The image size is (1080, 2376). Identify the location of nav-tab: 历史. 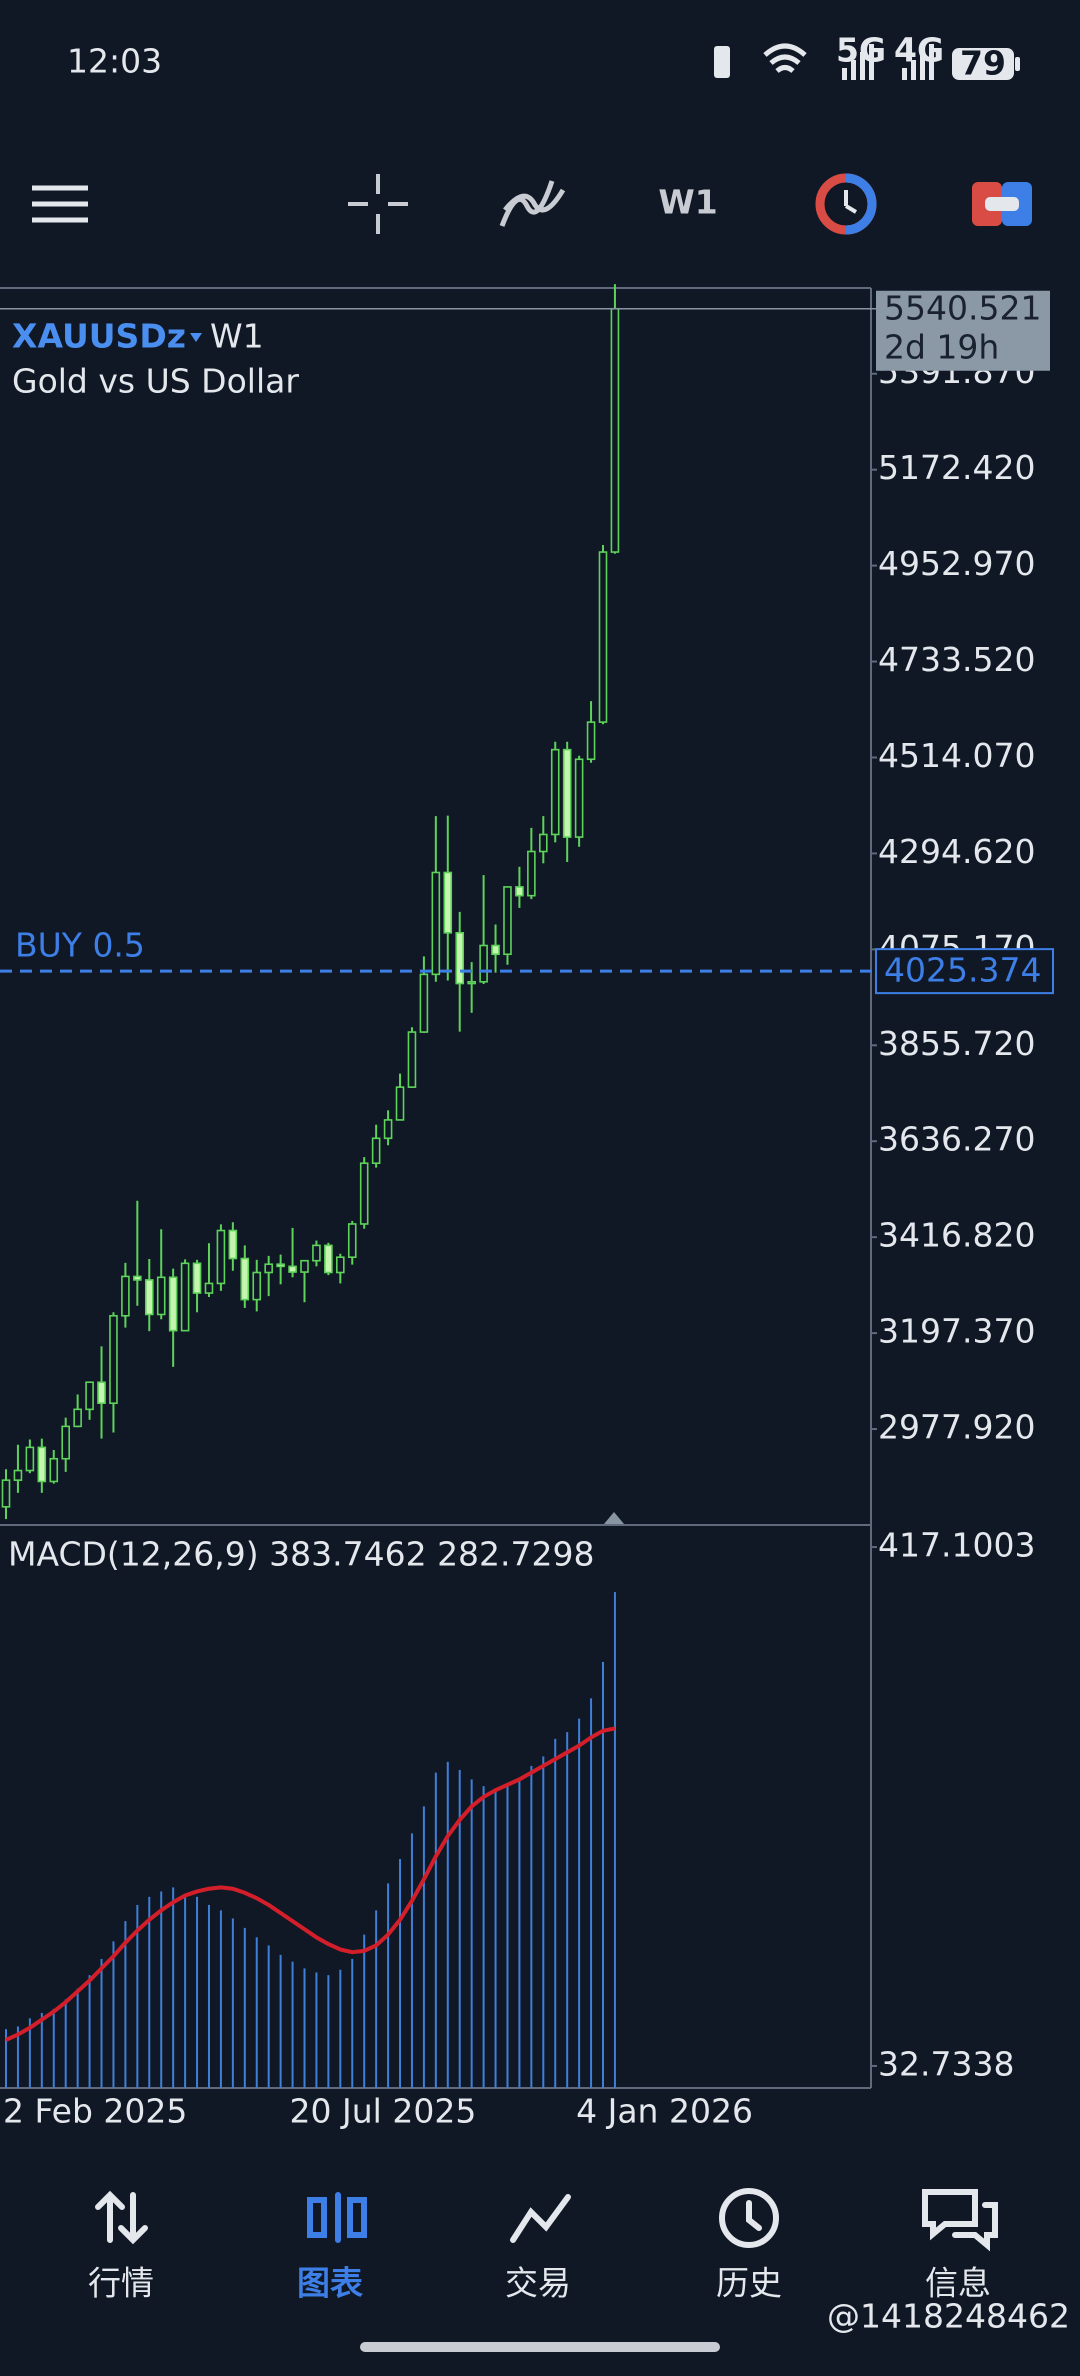
(749, 2283).